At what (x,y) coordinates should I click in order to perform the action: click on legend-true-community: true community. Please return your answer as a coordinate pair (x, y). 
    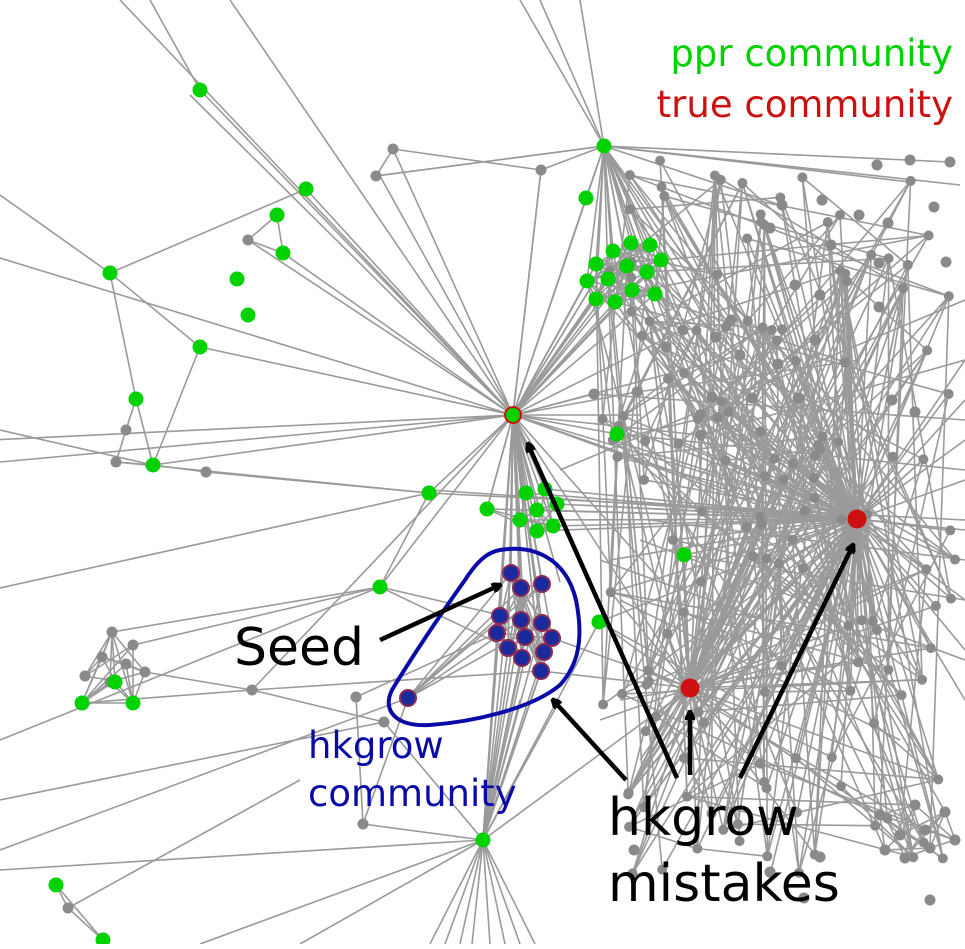
    Looking at the image, I should click on (805, 104).